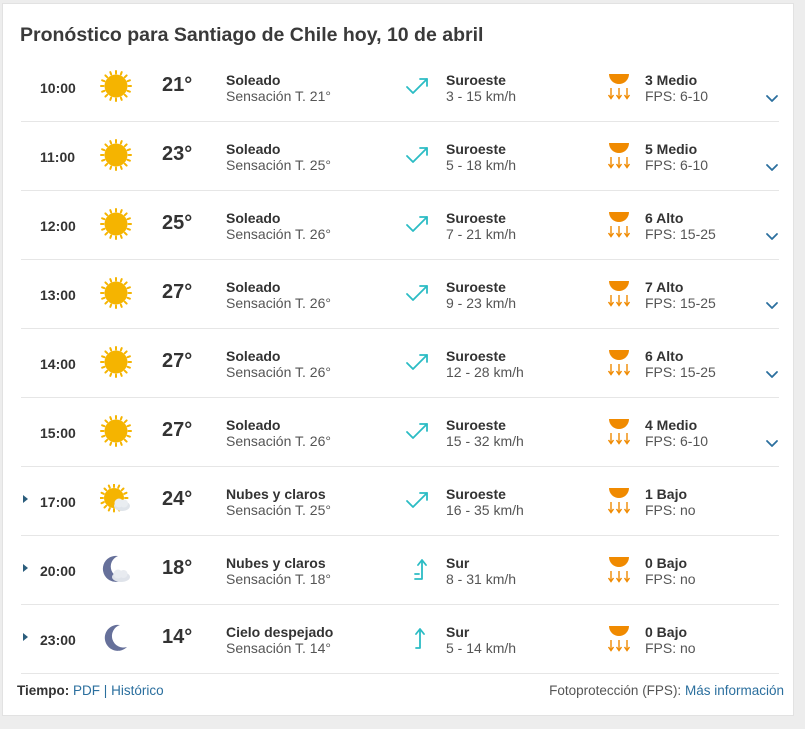 This screenshot has width=805, height=729. What do you see at coordinates (116, 638) in the screenshot?
I see `moon-icon` at bounding box center [116, 638].